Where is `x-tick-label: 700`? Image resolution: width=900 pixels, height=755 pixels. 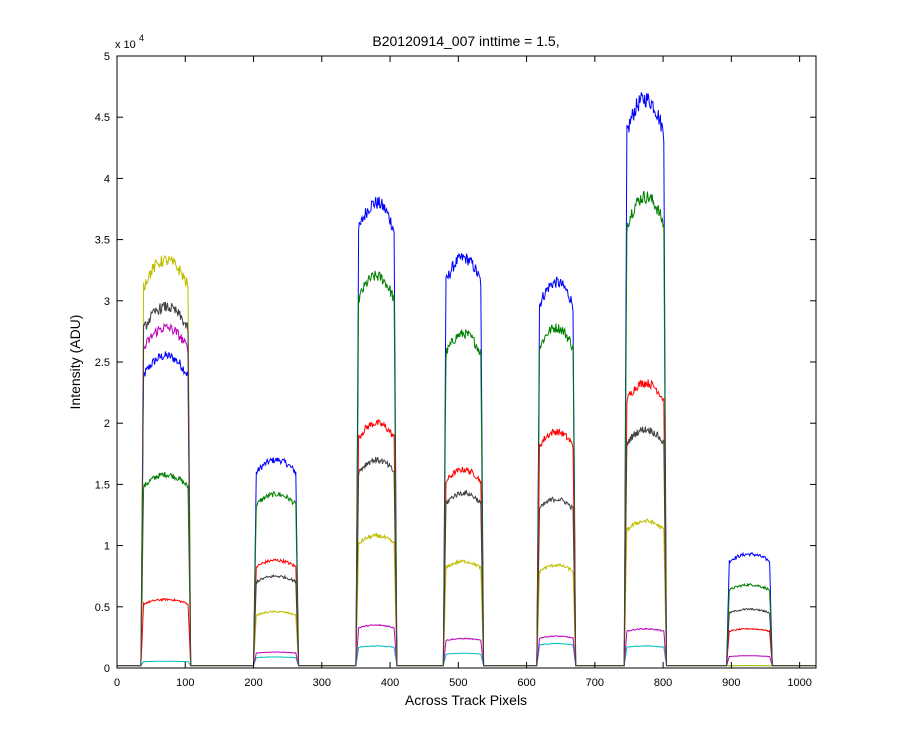
x-tick-label: 700 is located at coordinates (595, 683).